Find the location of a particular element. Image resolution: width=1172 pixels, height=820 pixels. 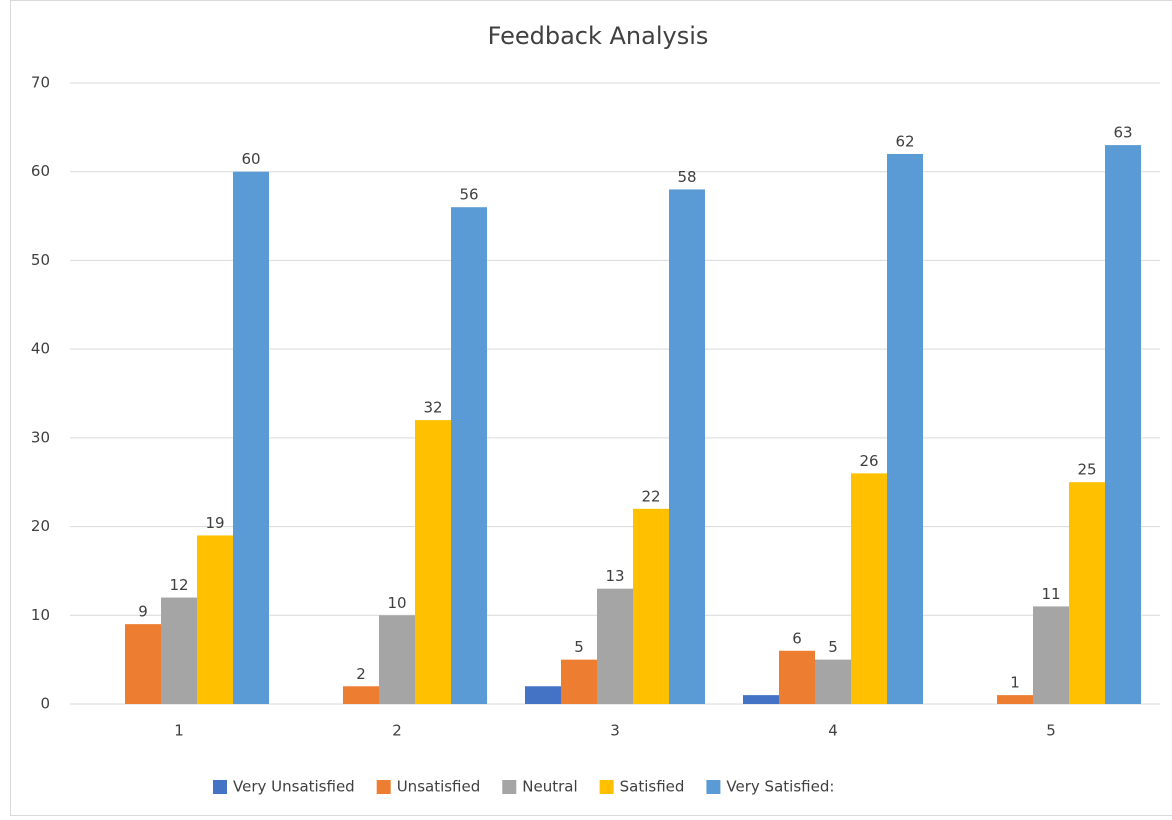

data-label: 9 is located at coordinates (143, 612).